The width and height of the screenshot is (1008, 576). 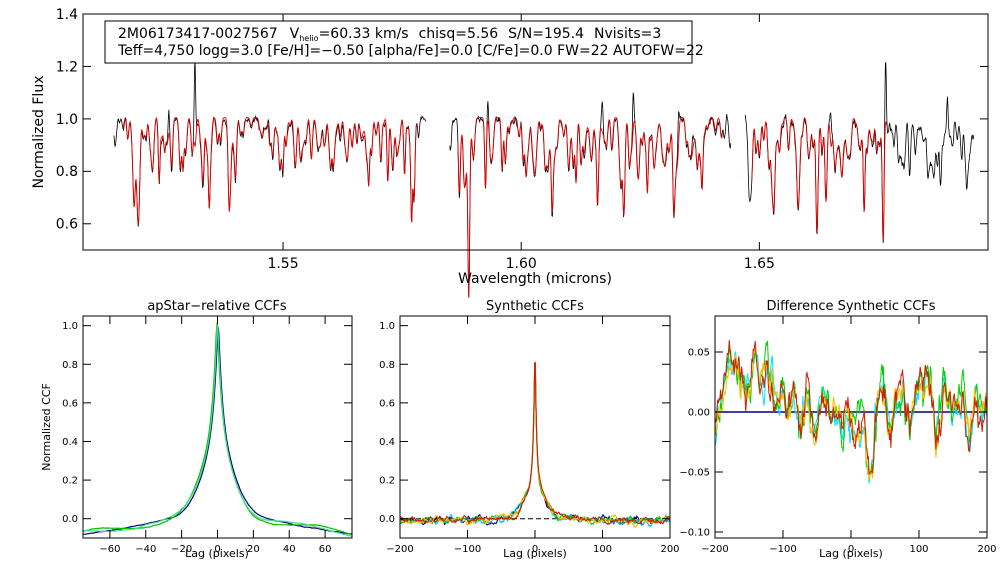 I want to click on synthetic-ccf-axes-frame, so click(x=535, y=427).